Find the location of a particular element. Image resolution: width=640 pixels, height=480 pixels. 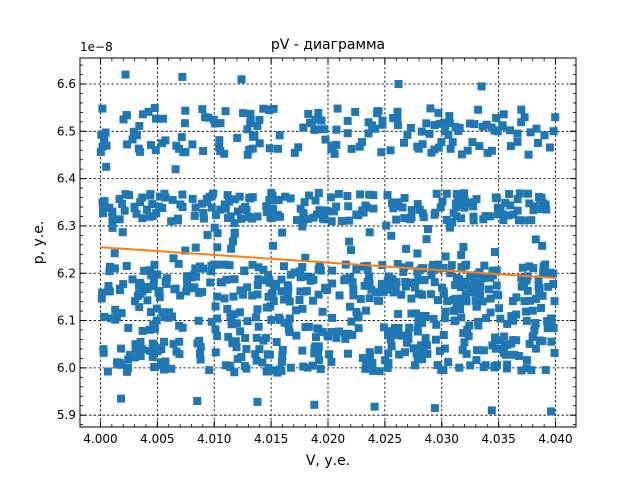

y-tick-label: 6.5 is located at coordinates (66, 131).